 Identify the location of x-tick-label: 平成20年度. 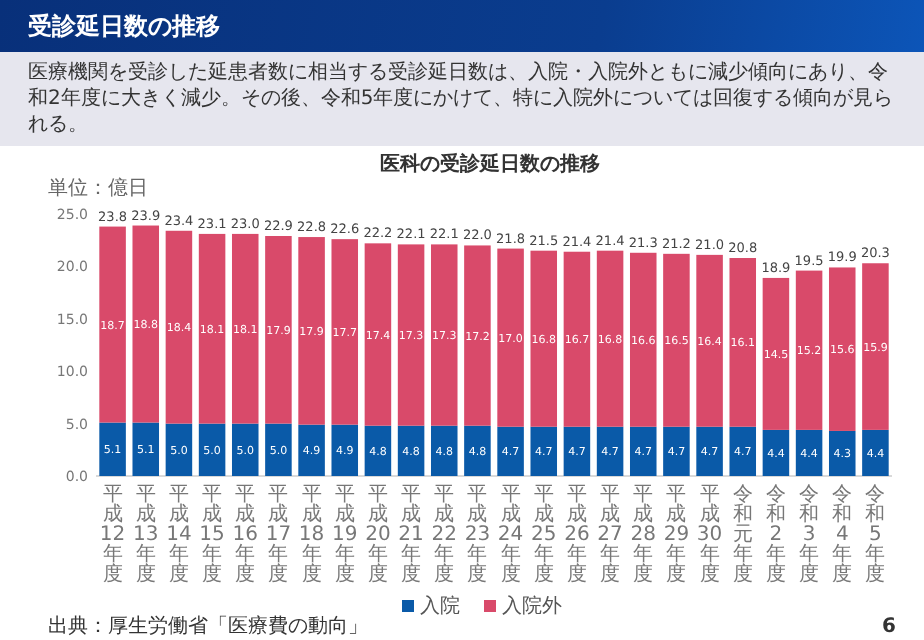
(378, 535).